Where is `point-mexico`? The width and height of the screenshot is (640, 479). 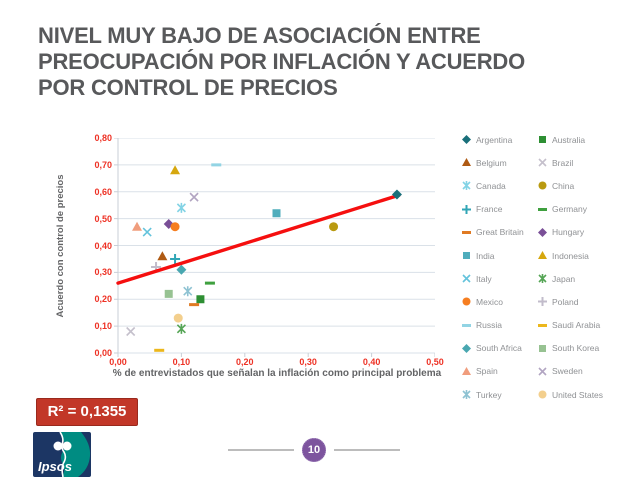
point-mexico is located at coordinates (175, 227).